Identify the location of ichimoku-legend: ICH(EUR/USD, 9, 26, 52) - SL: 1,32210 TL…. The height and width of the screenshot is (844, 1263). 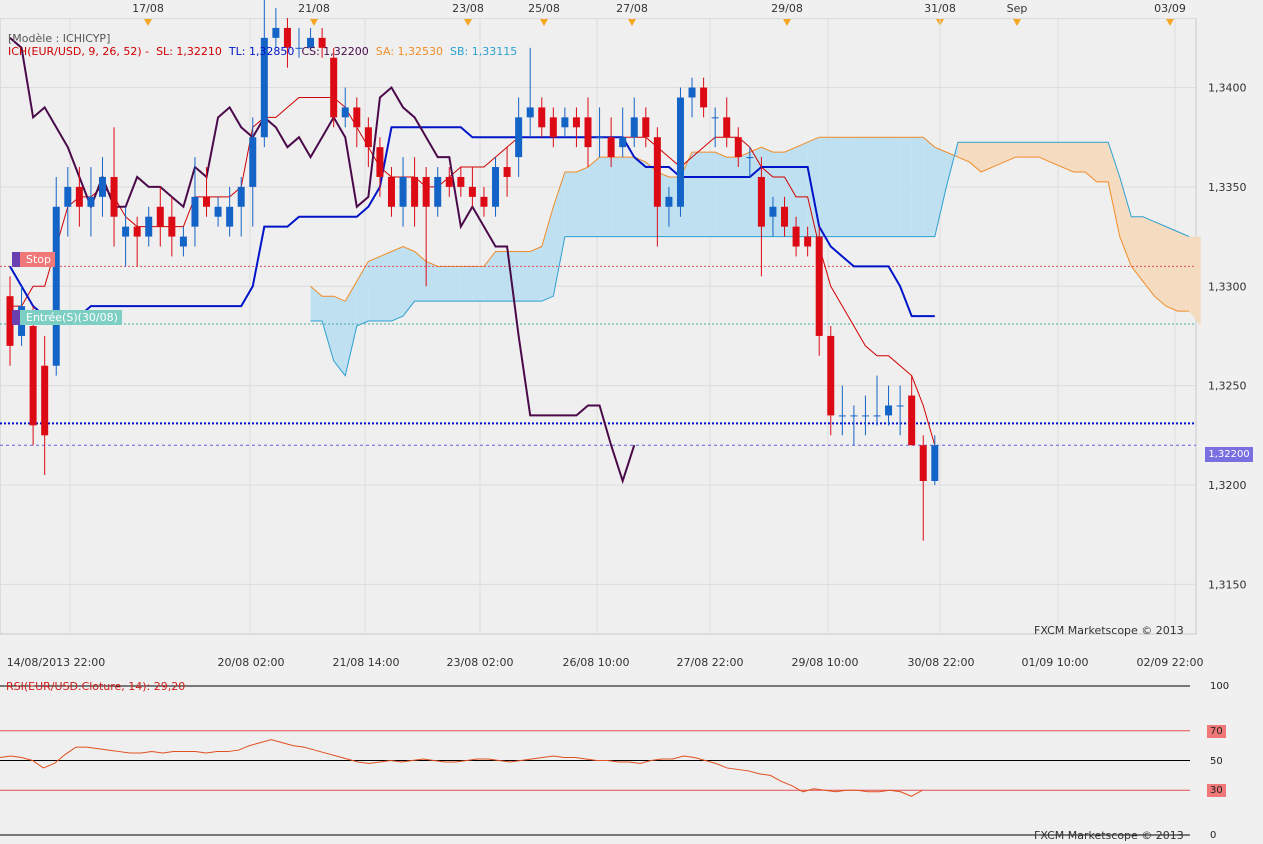
(262, 51).